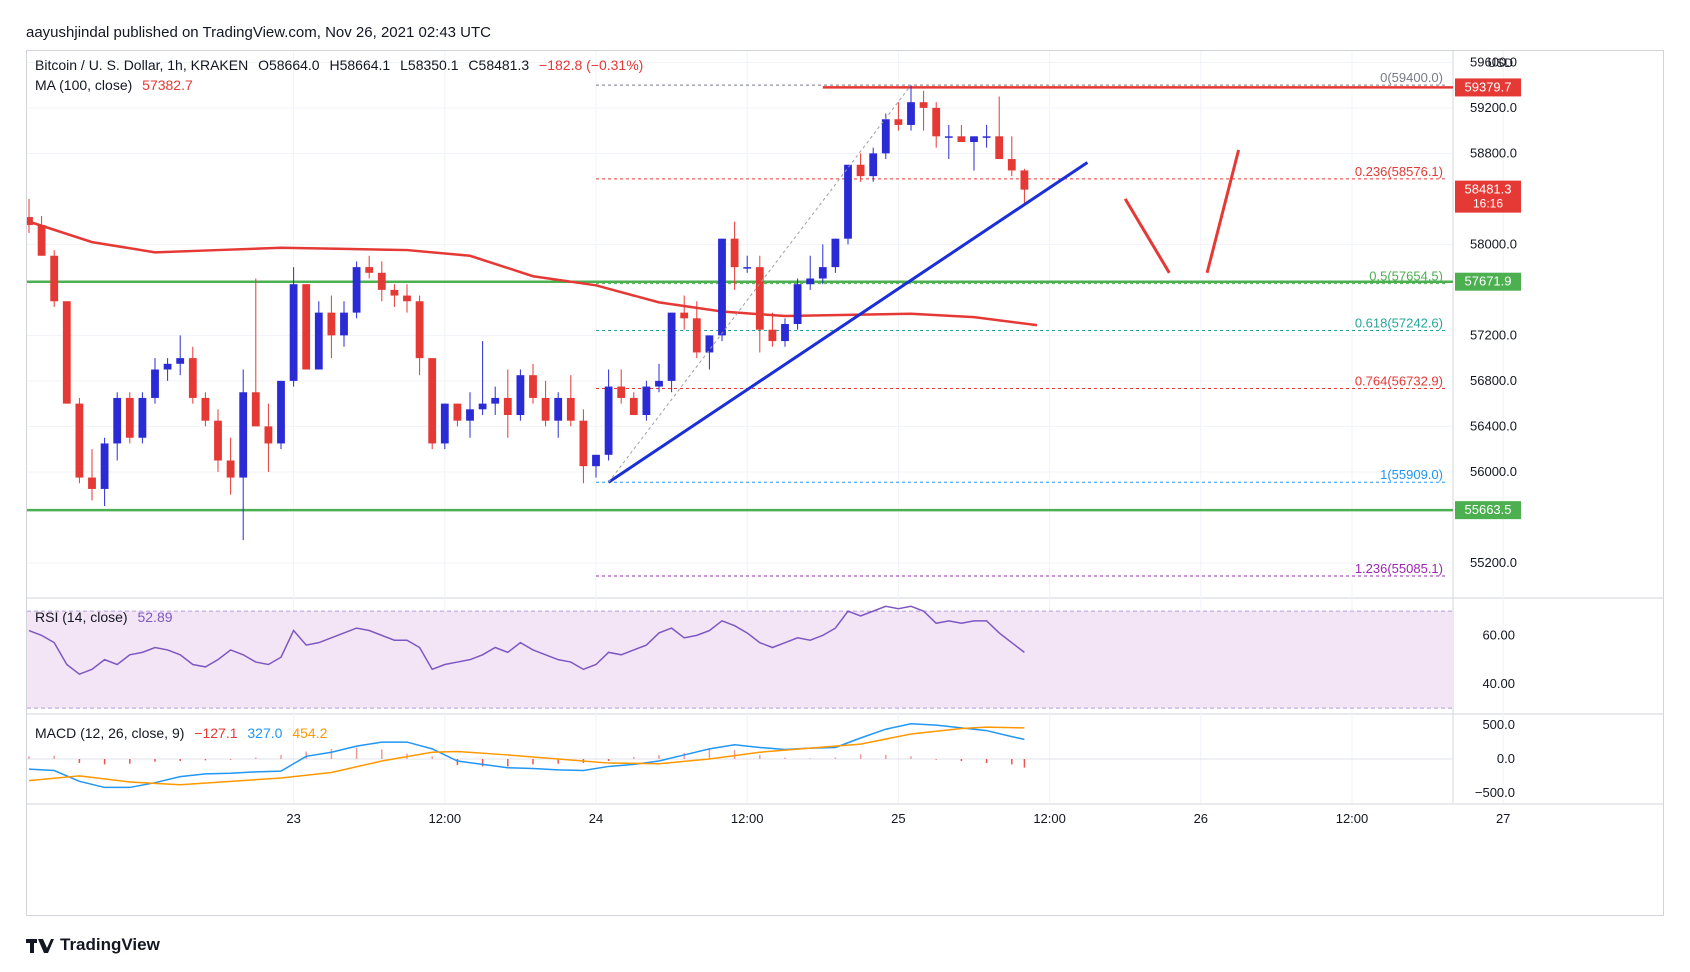 This screenshot has height=972, width=1690. Describe the element at coordinates (1503, 818) in the screenshot. I see `time-tick-label: 27` at that location.